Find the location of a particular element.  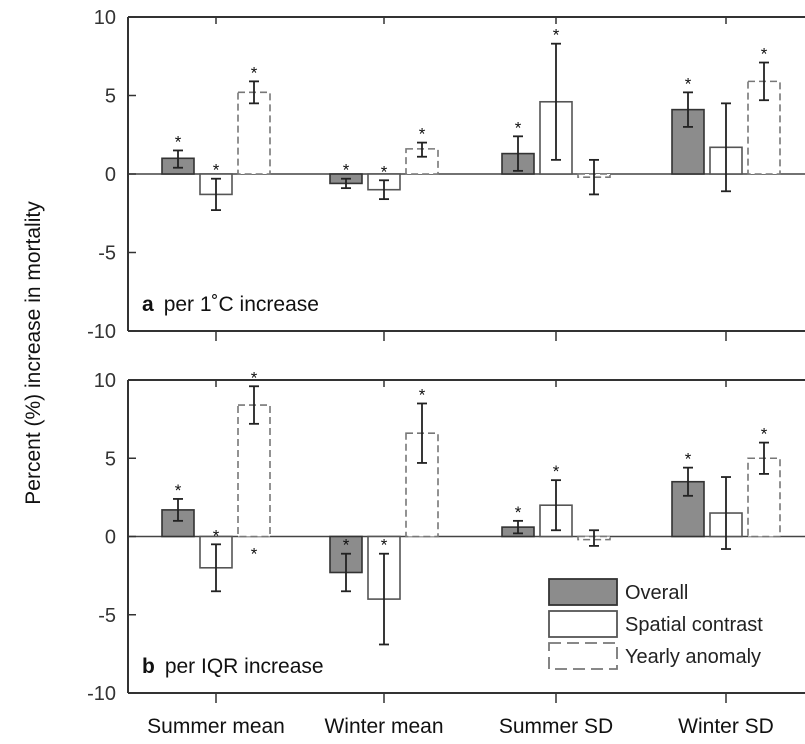

panel-caption: per 1˚C increase is located at coordinates (241, 304).